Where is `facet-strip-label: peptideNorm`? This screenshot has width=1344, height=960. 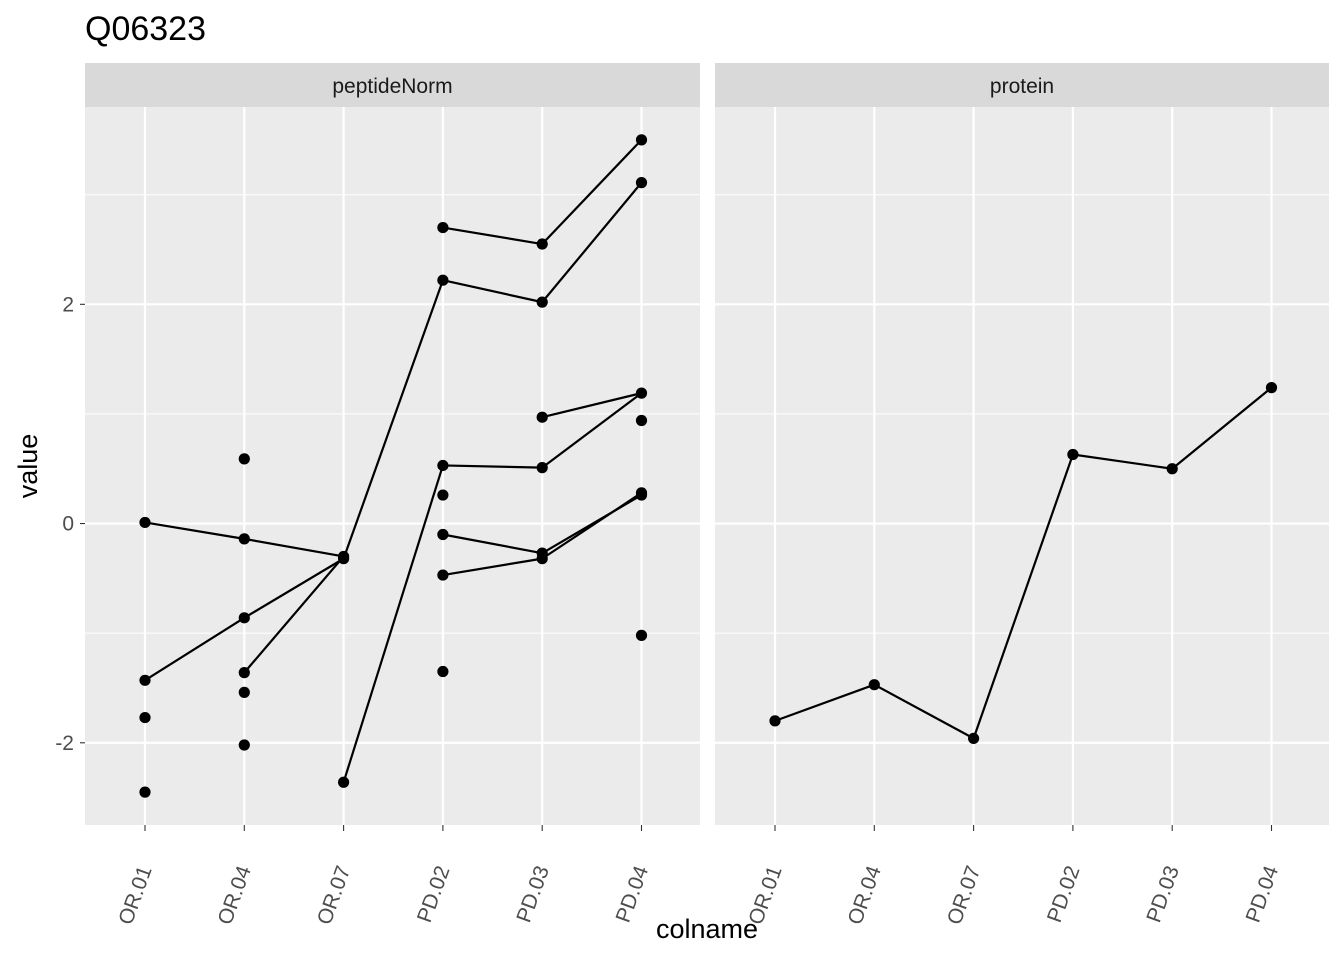
facet-strip-label: peptideNorm is located at coordinates (392, 86).